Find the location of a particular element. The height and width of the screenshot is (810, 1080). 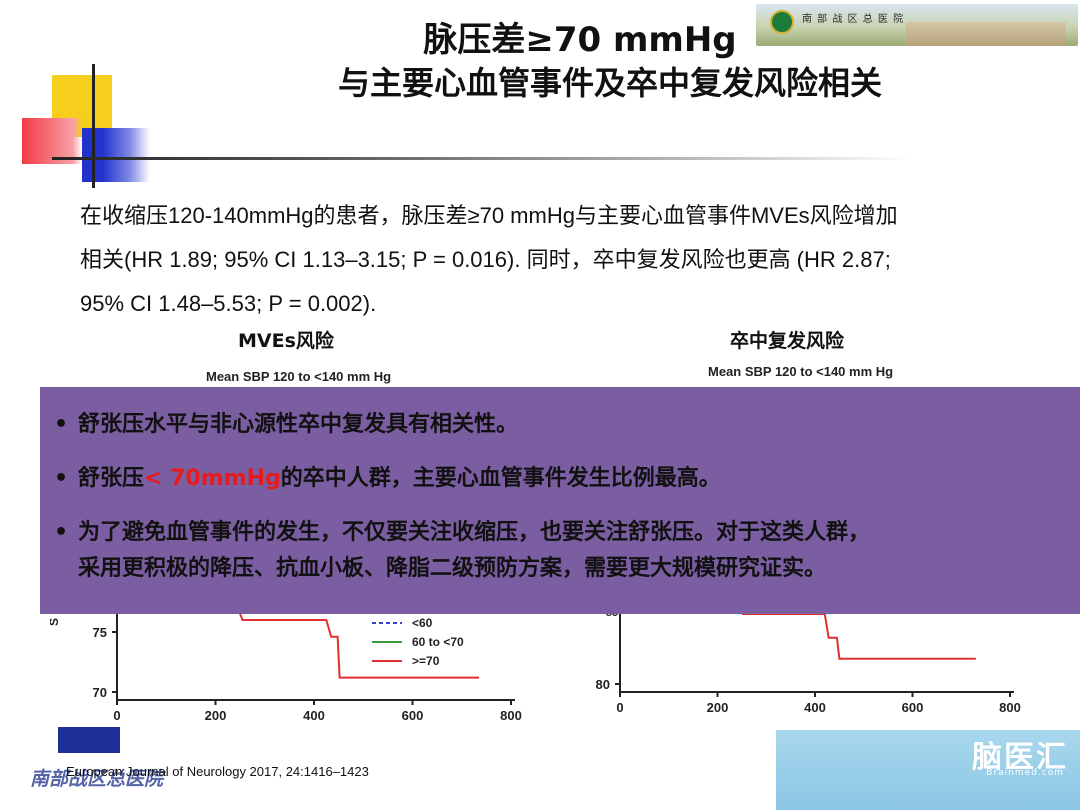

decor-vertical-line is located at coordinates (93, 126).